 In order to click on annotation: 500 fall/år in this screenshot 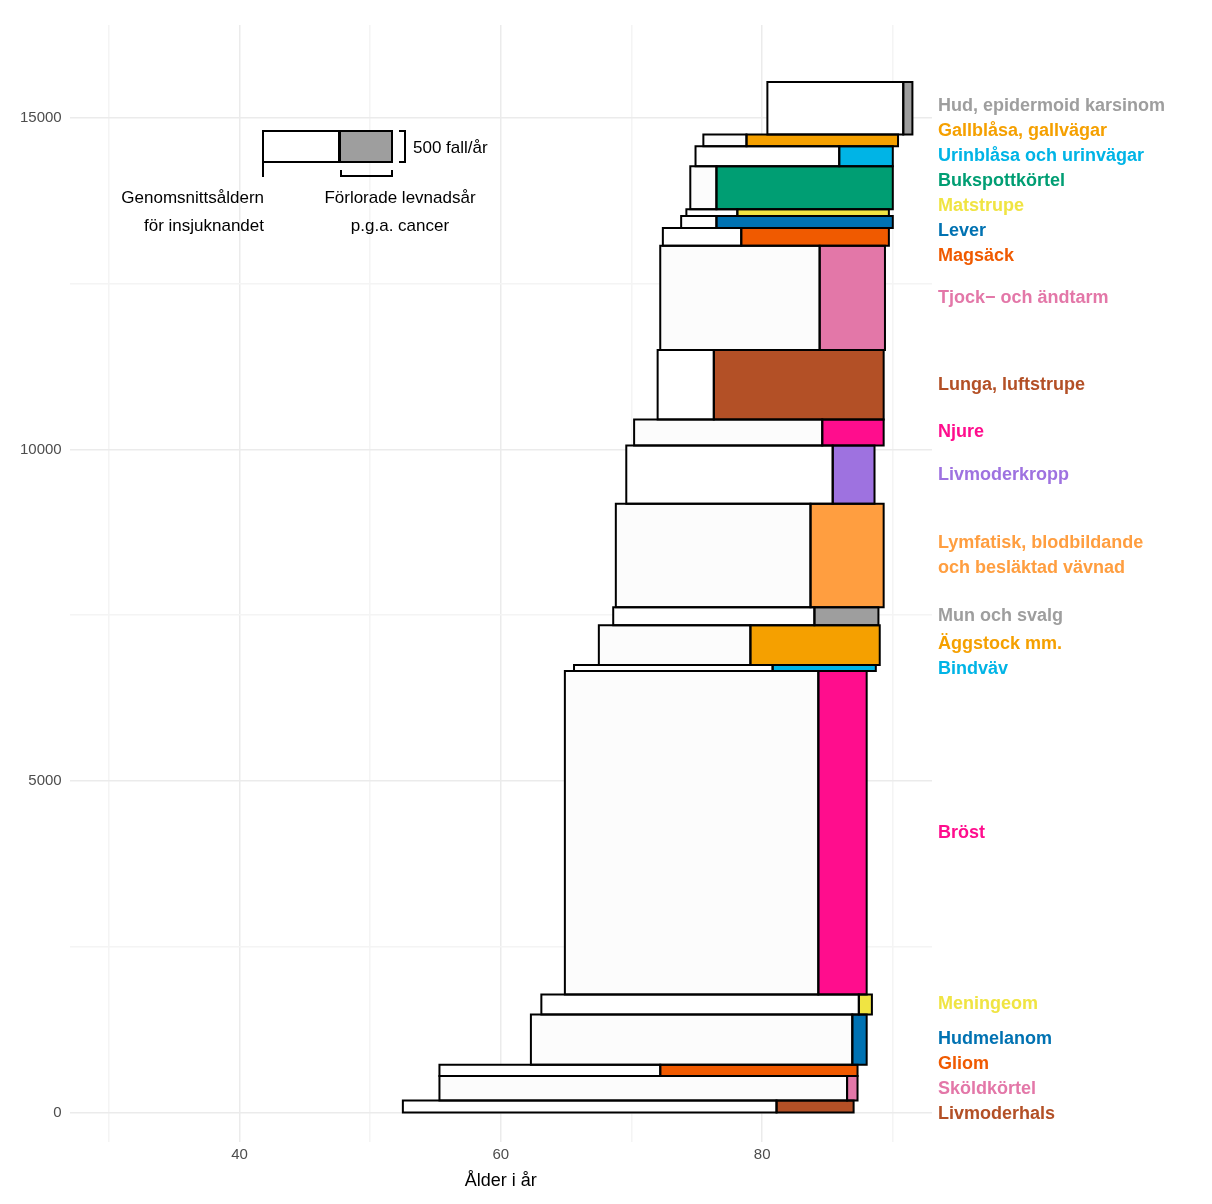, I will do `click(450, 148)`.